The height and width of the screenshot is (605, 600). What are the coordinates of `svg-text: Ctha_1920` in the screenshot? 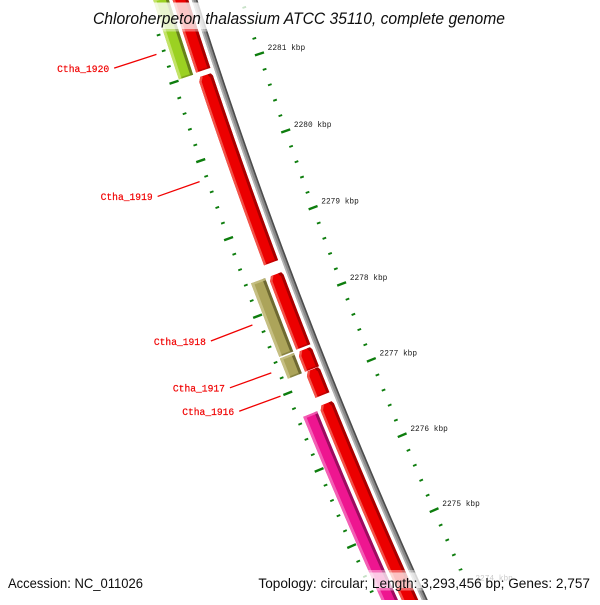 It's located at (83, 70).